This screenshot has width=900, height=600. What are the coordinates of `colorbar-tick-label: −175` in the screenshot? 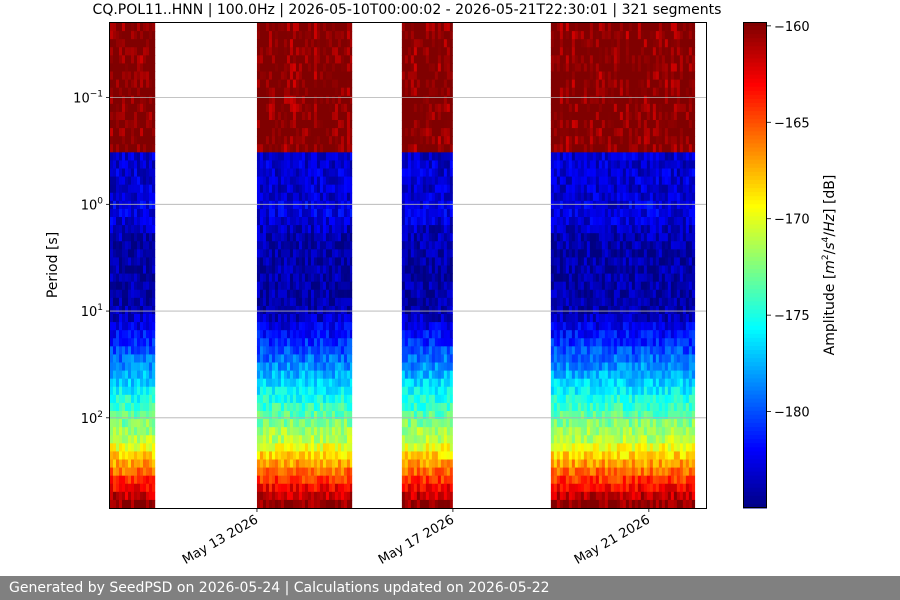 It's located at (792, 316).